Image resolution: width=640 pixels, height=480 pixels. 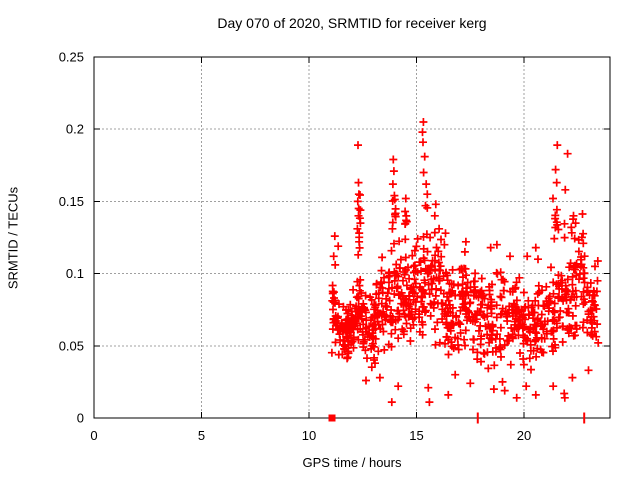 What do you see at coordinates (71, 345) in the screenshot?
I see `y-tick-label: 0.05` at bounding box center [71, 345].